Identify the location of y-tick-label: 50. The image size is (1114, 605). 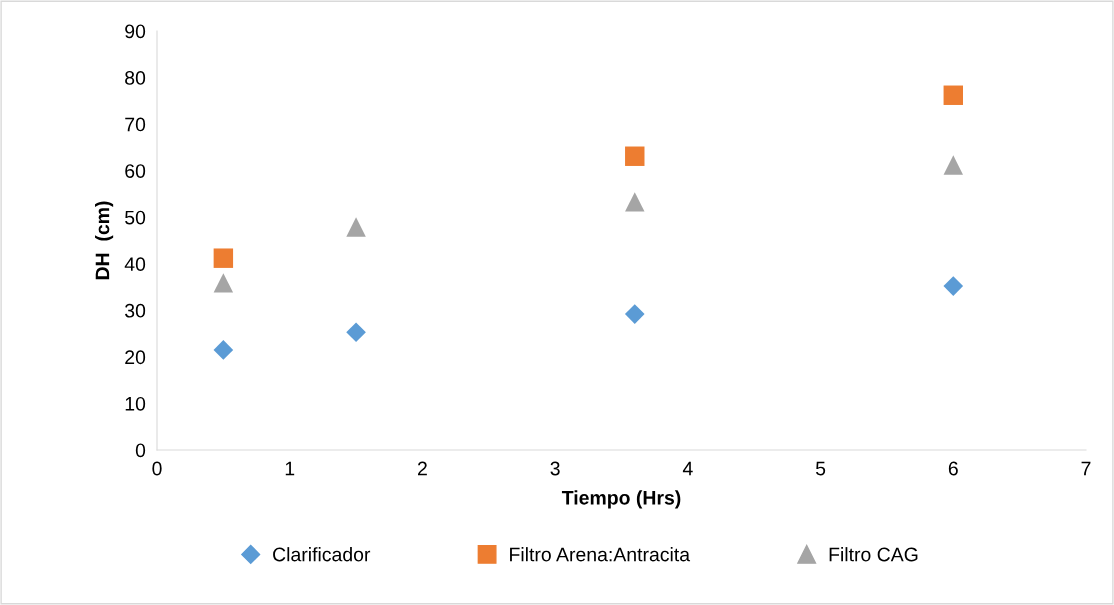
(135, 217).